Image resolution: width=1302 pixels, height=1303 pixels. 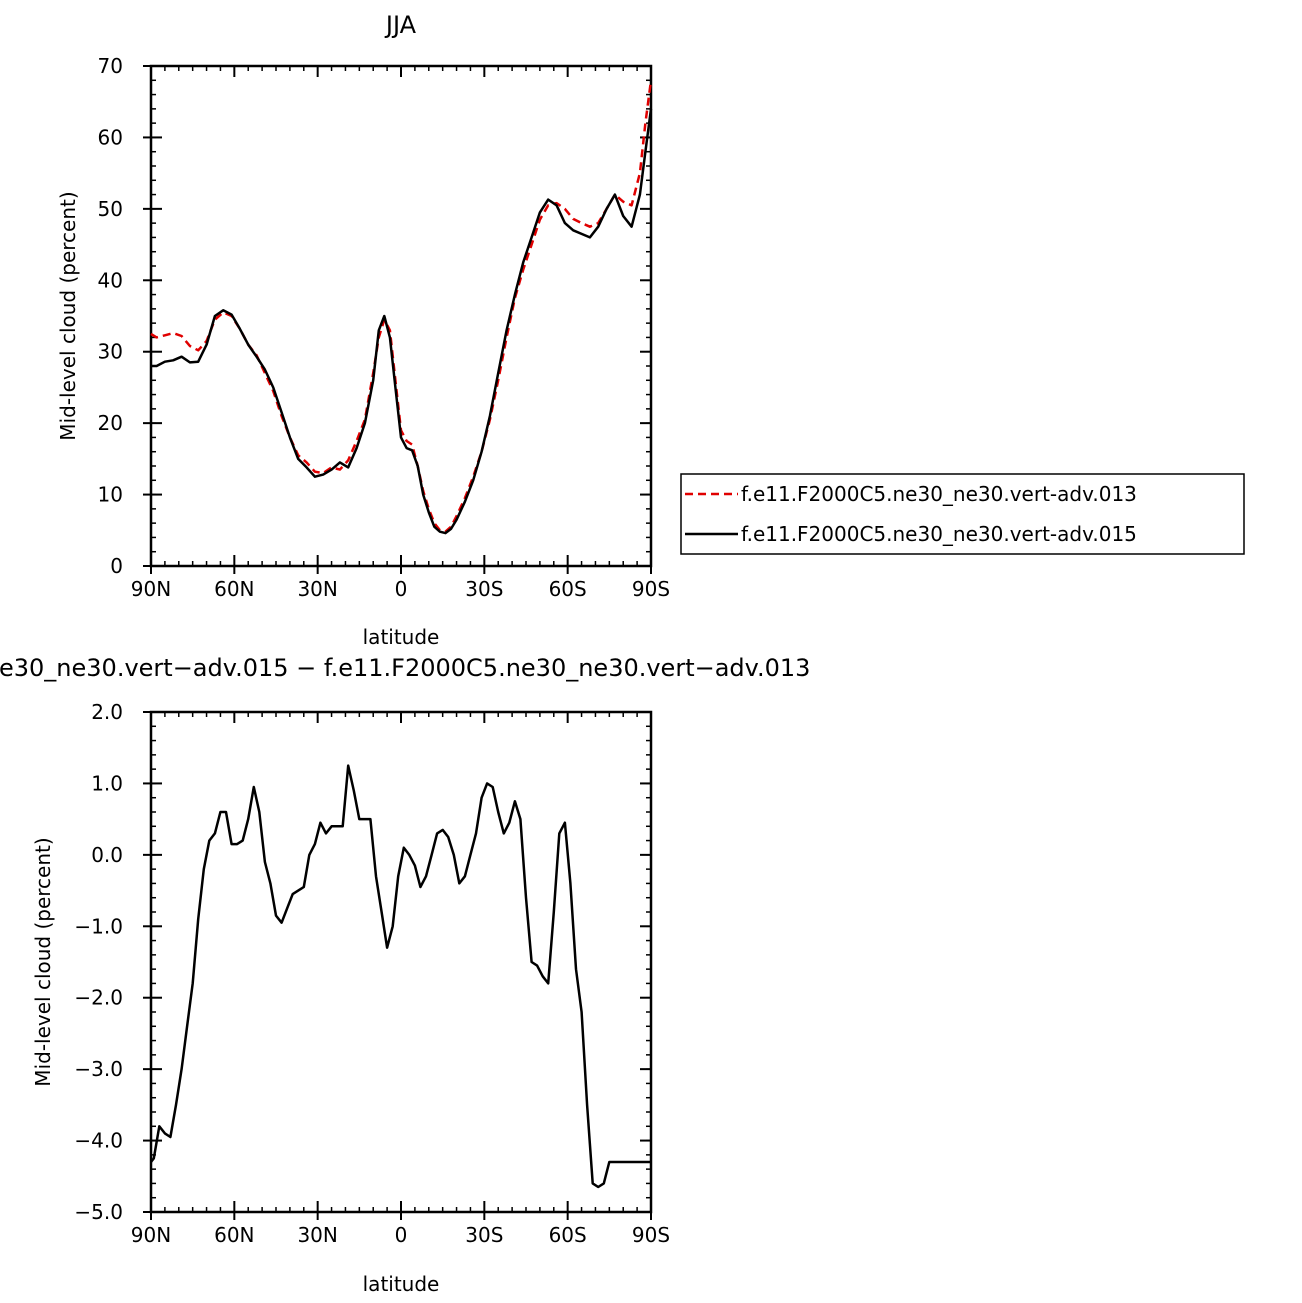 I want to click on top-y-tick-label: 50, so click(x=110, y=209).